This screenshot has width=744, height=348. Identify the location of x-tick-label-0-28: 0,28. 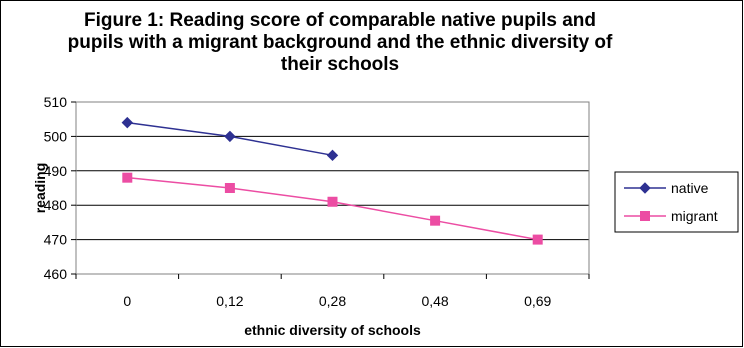
(332, 301).